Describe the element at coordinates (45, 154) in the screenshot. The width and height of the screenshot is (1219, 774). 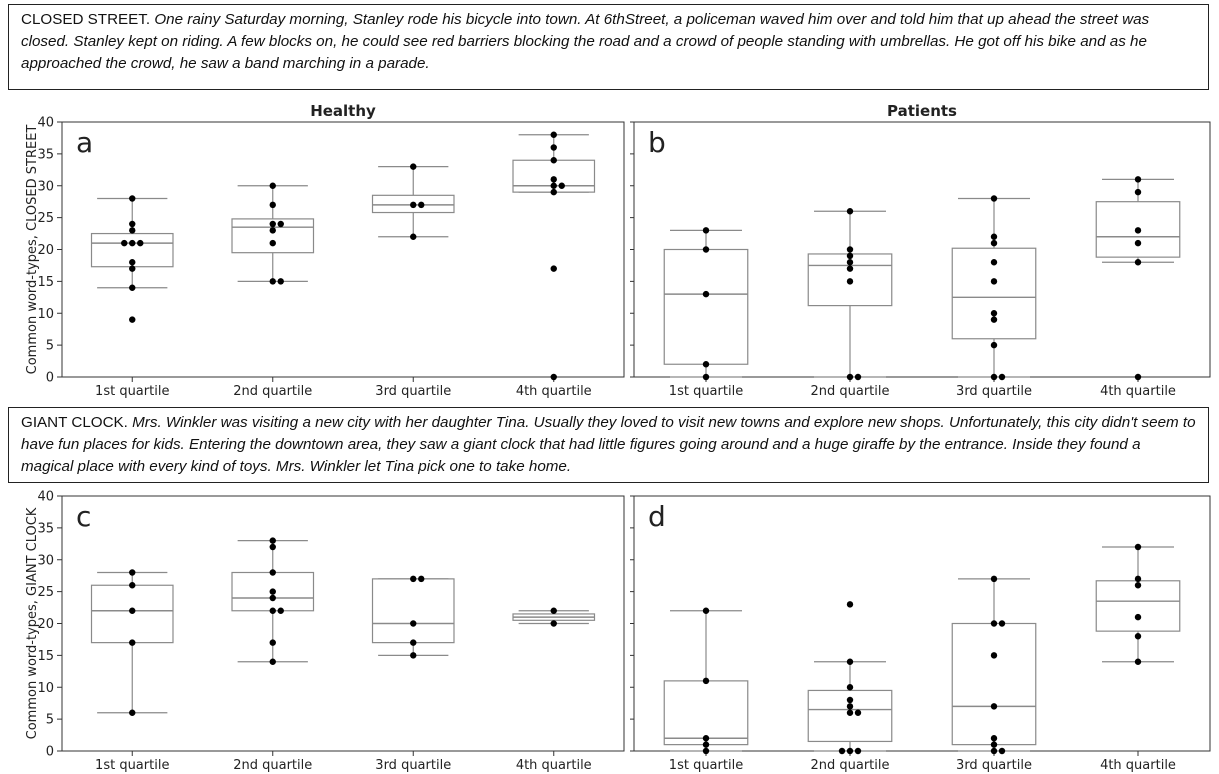
I see `y-tick-label: 35` at that location.